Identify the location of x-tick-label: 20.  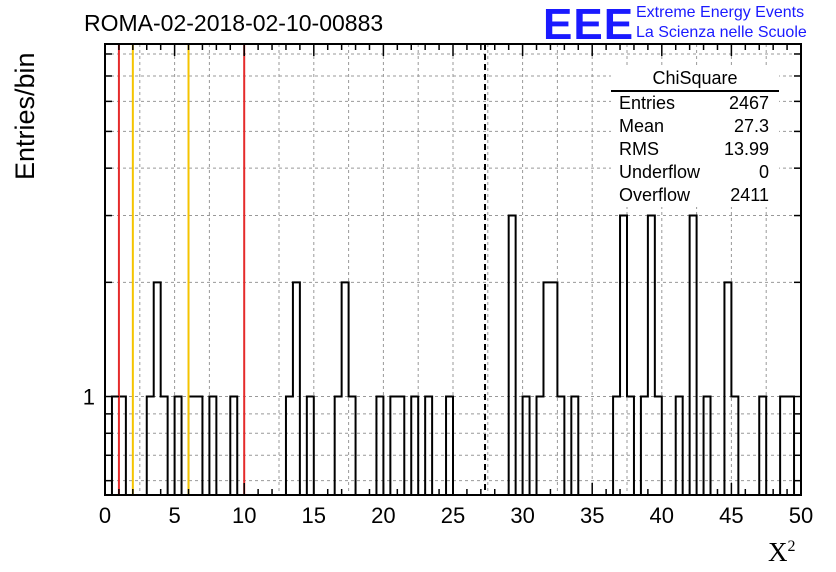
(383, 515).